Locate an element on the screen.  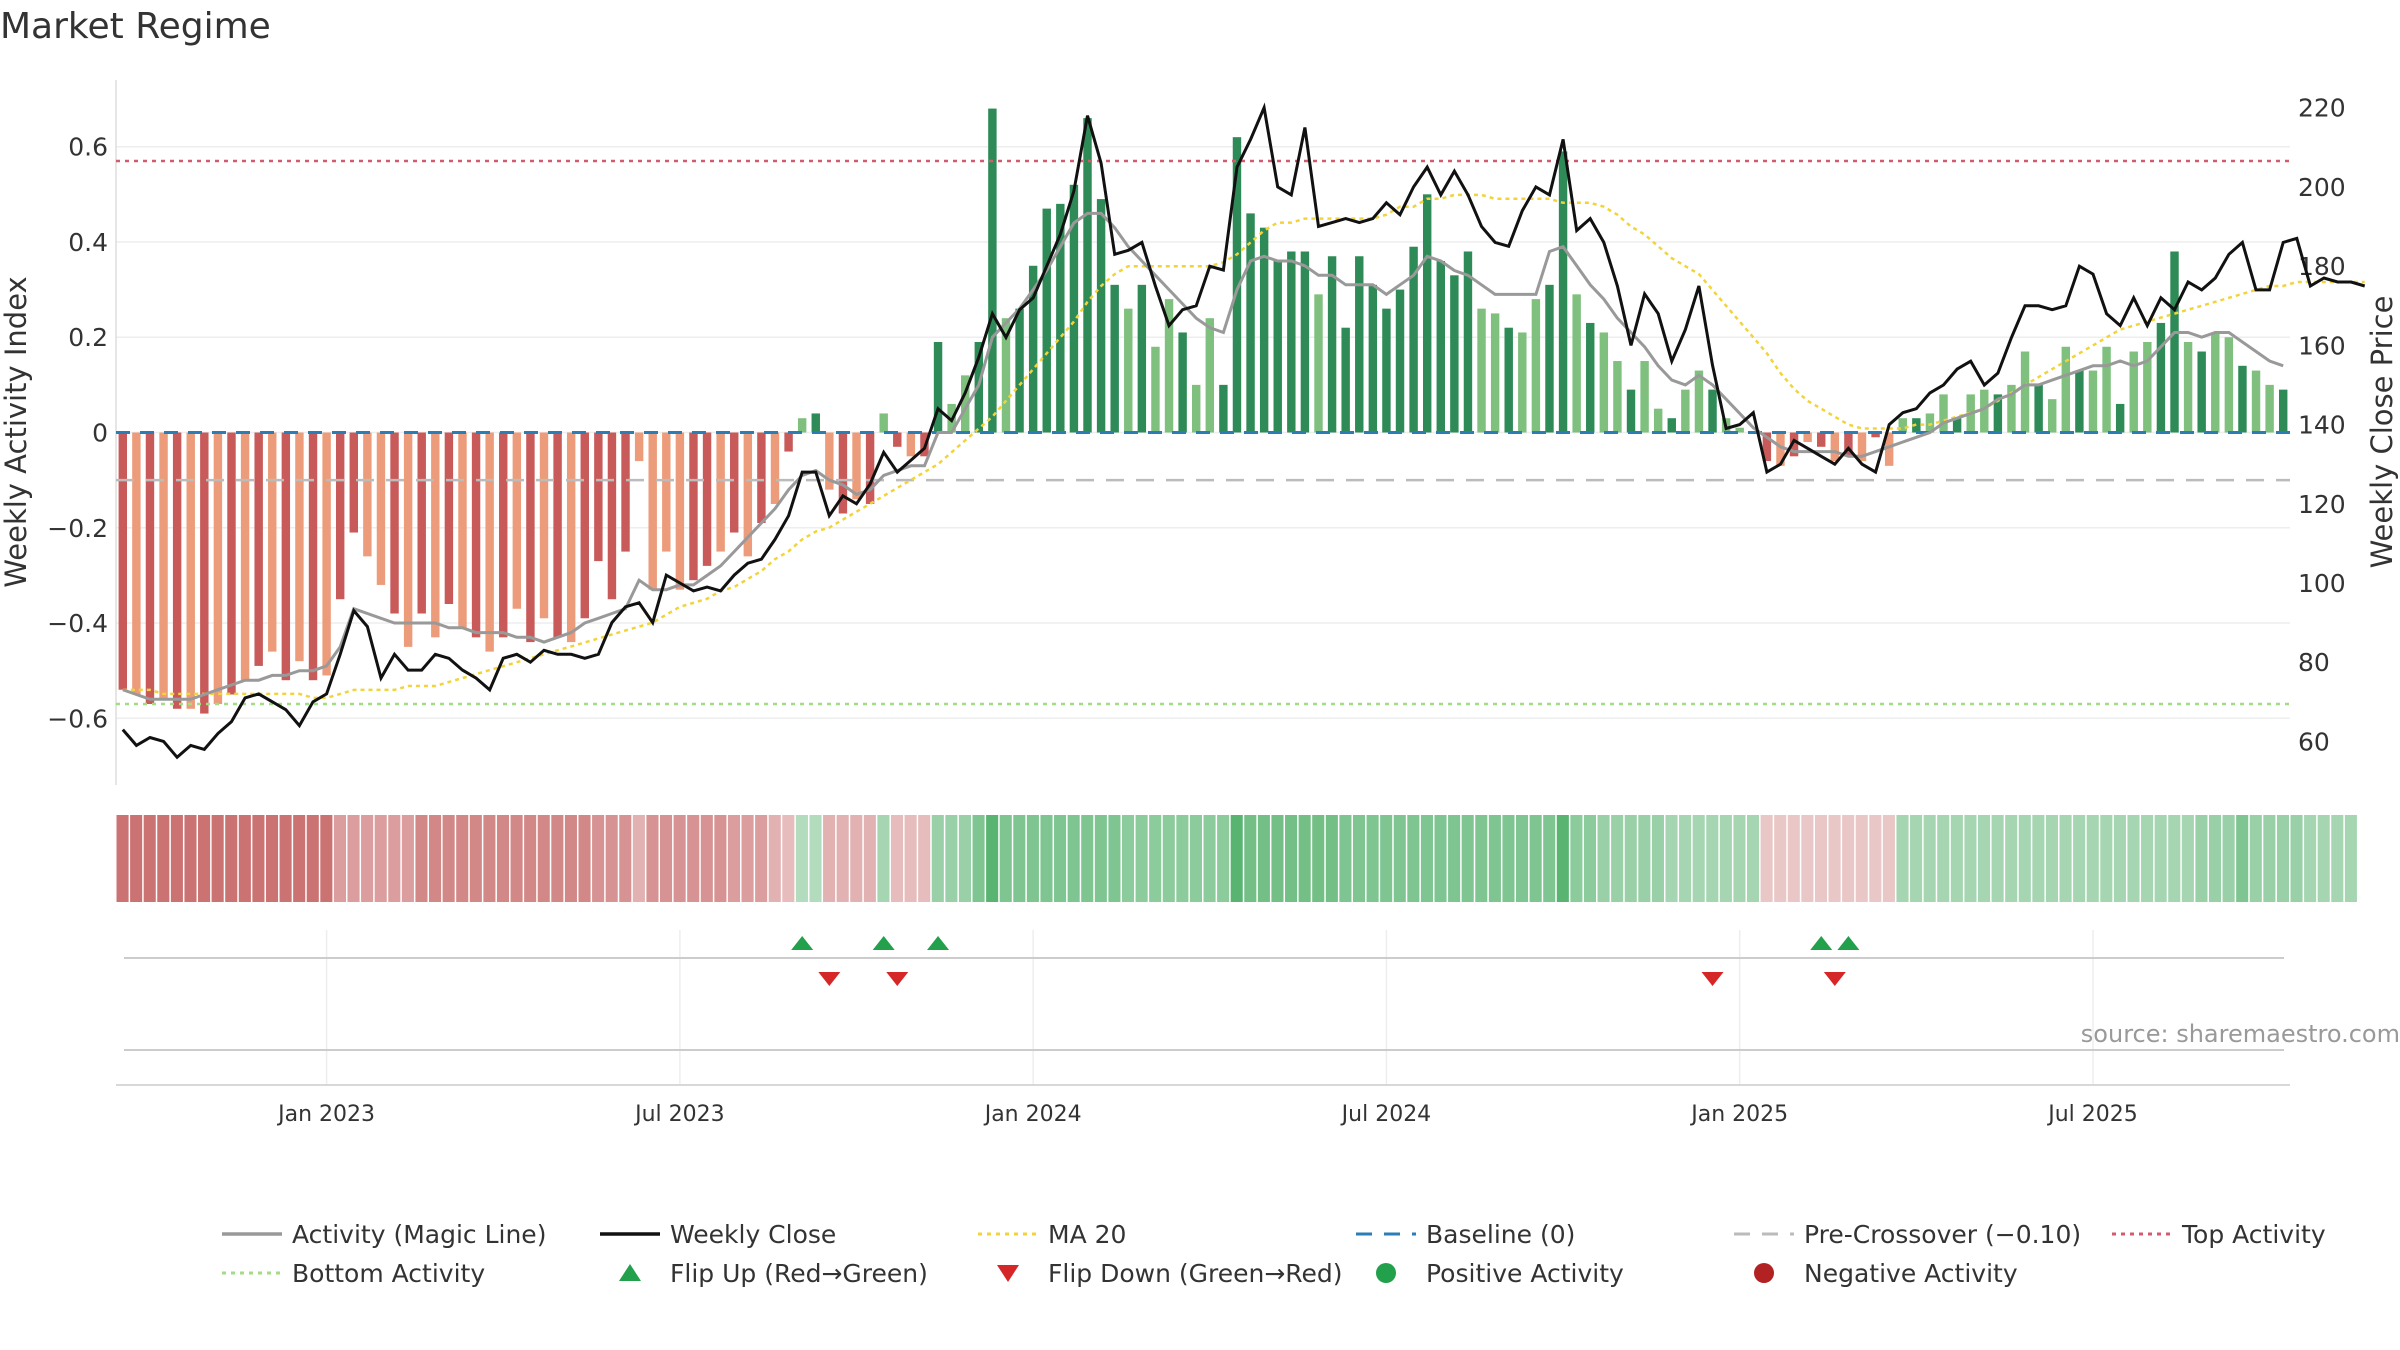
x-tick-label: Jan 2024 is located at coordinates (1032, 1114).